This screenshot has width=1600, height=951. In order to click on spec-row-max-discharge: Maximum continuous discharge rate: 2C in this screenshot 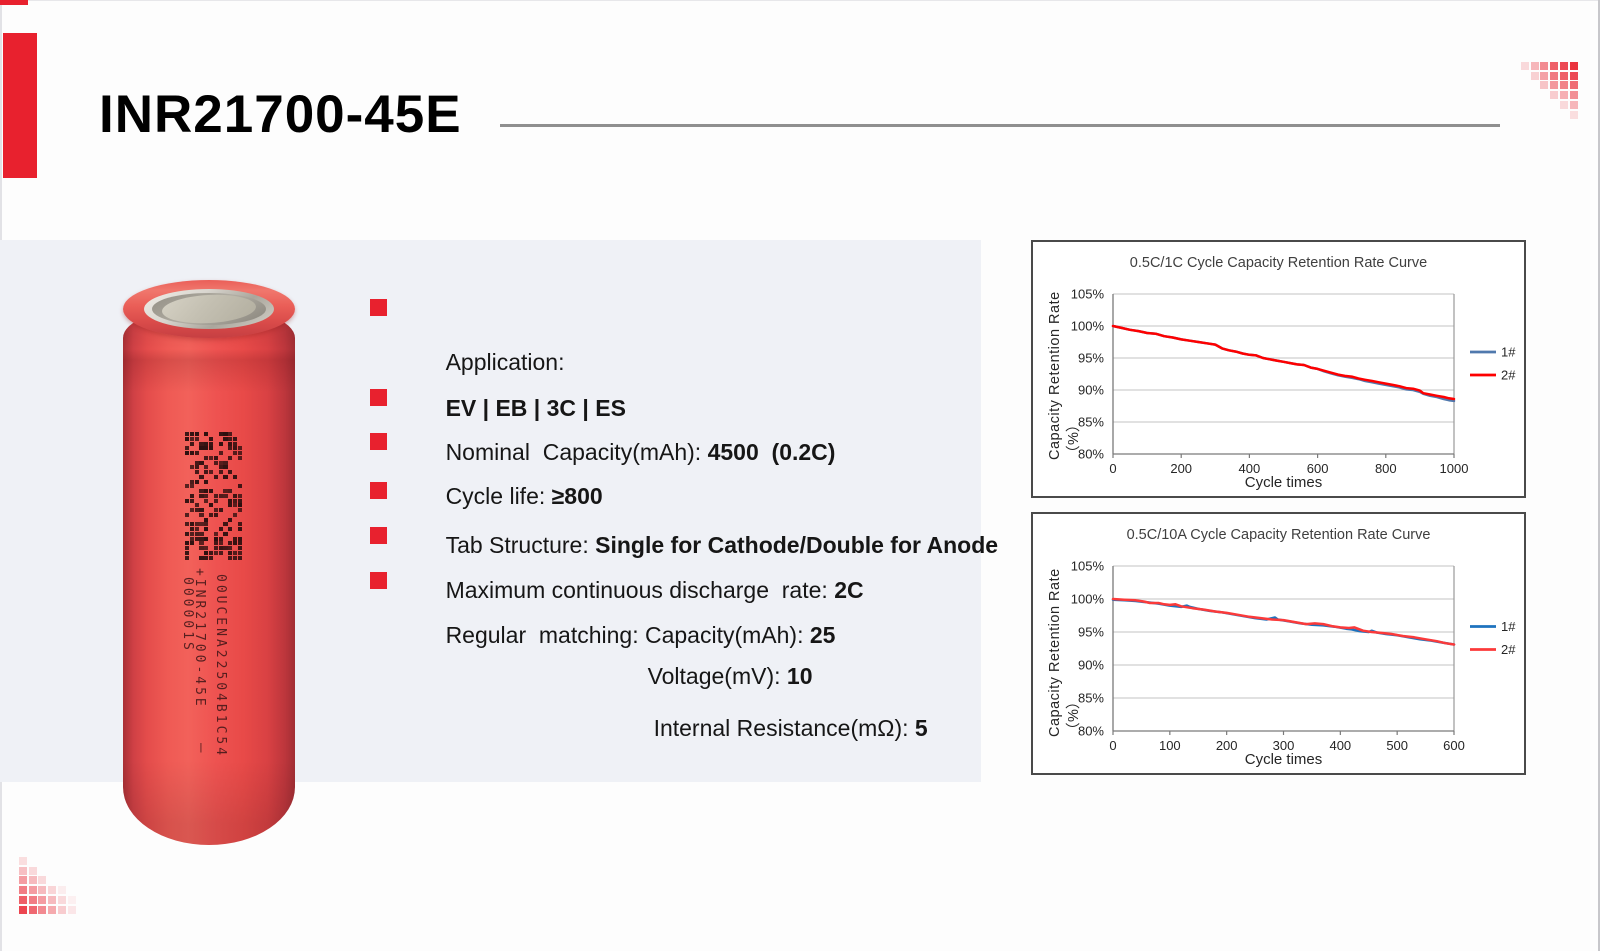, I will do `click(617, 577)`.